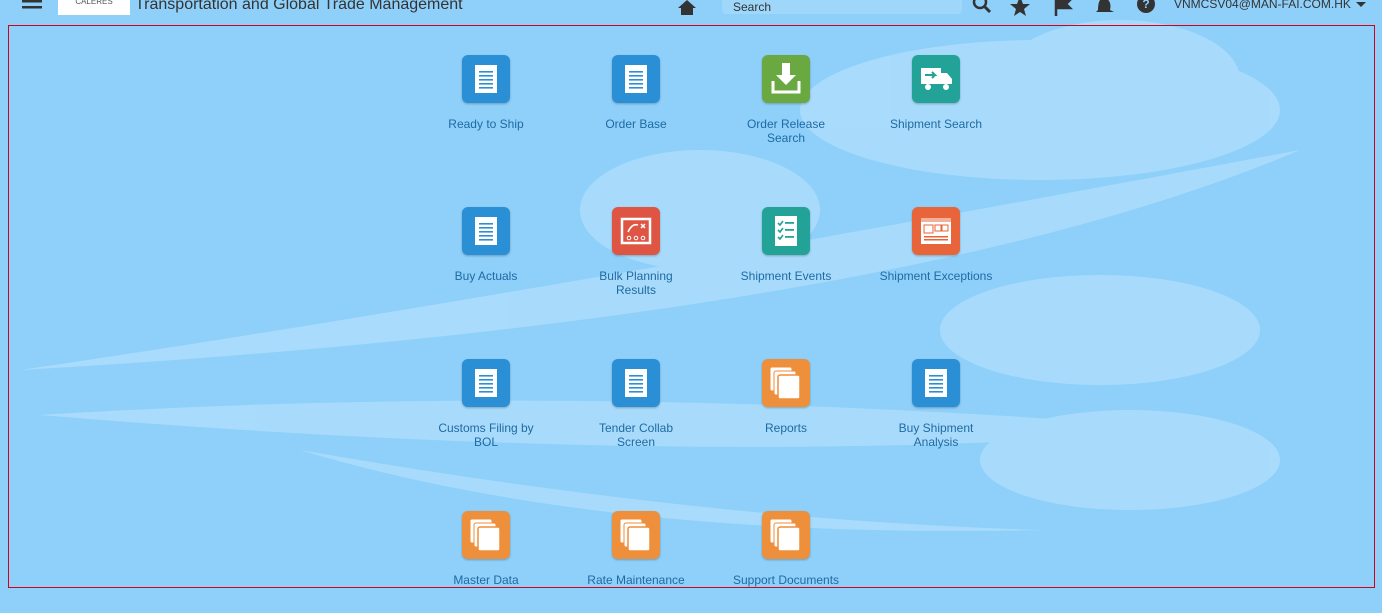  I want to click on app-tile: Buy Actuals, so click(486, 245).